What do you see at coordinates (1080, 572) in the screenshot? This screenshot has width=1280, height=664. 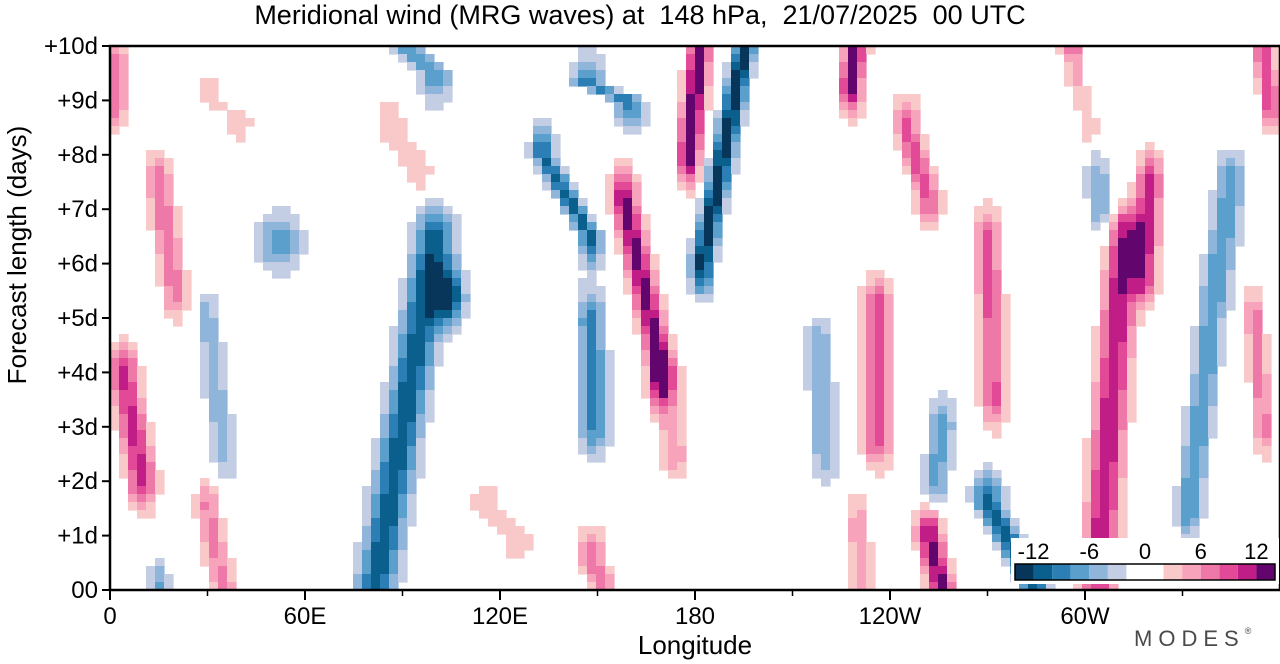 I see `colorbar-swatch` at bounding box center [1080, 572].